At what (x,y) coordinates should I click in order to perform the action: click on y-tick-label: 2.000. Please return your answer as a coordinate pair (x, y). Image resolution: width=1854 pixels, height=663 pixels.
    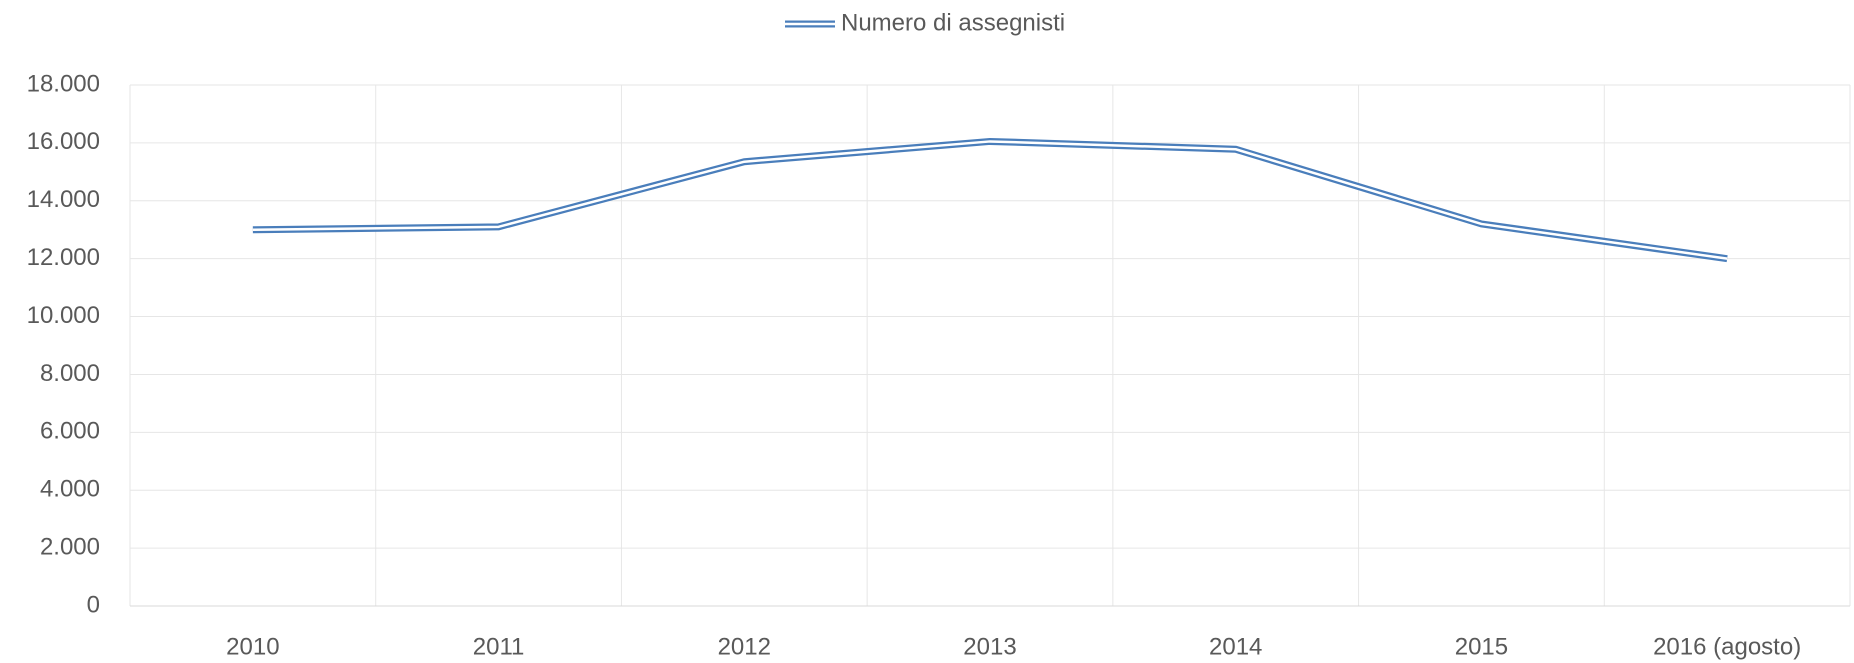
    Looking at the image, I should click on (70, 546).